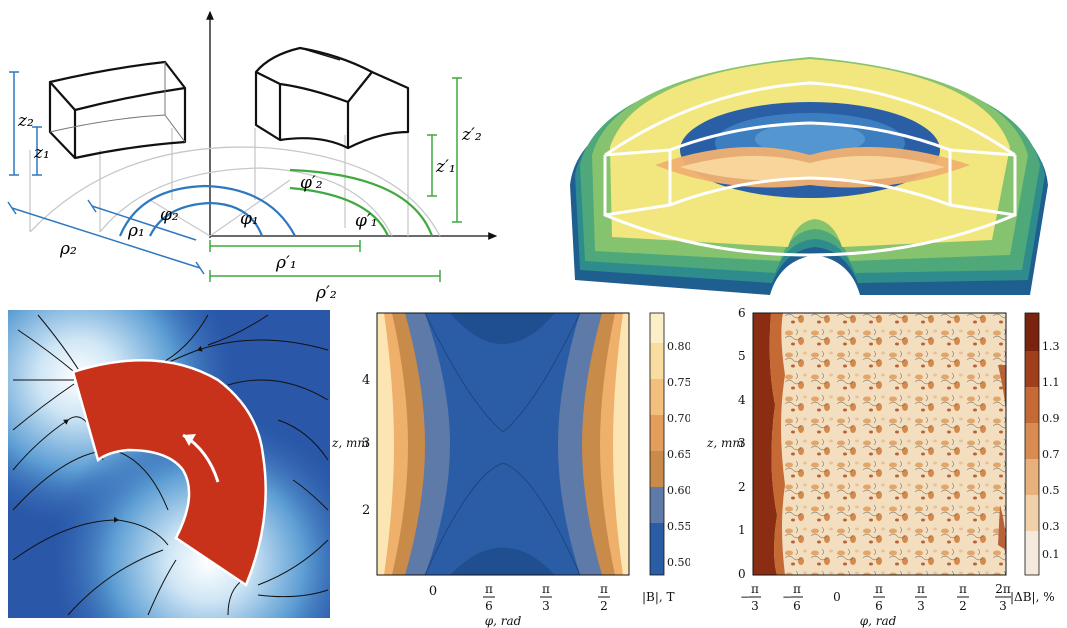 The image size is (1067, 628). I want to click on svg-text: 0.70, so click(678, 418).